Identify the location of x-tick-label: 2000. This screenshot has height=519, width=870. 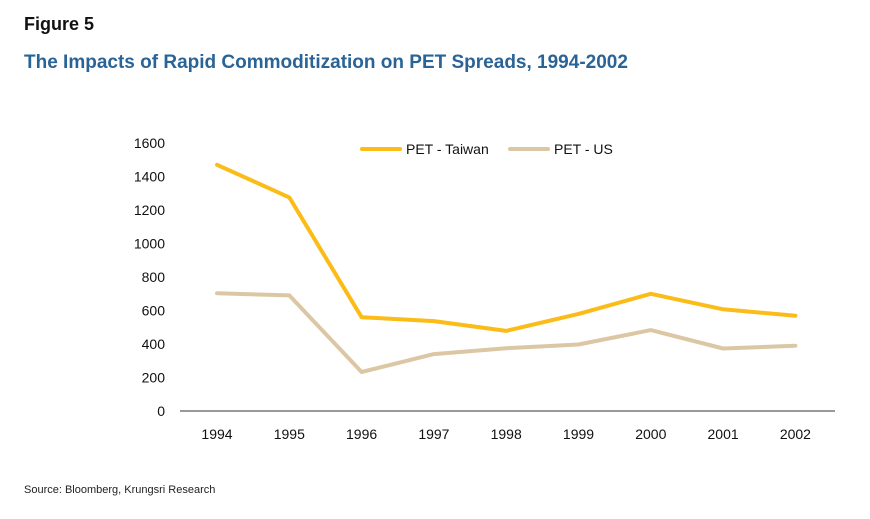
(650, 434).